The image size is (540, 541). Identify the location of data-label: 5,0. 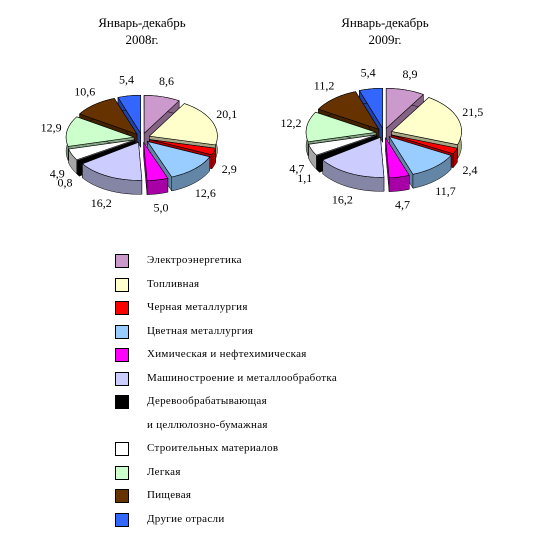
(160, 208).